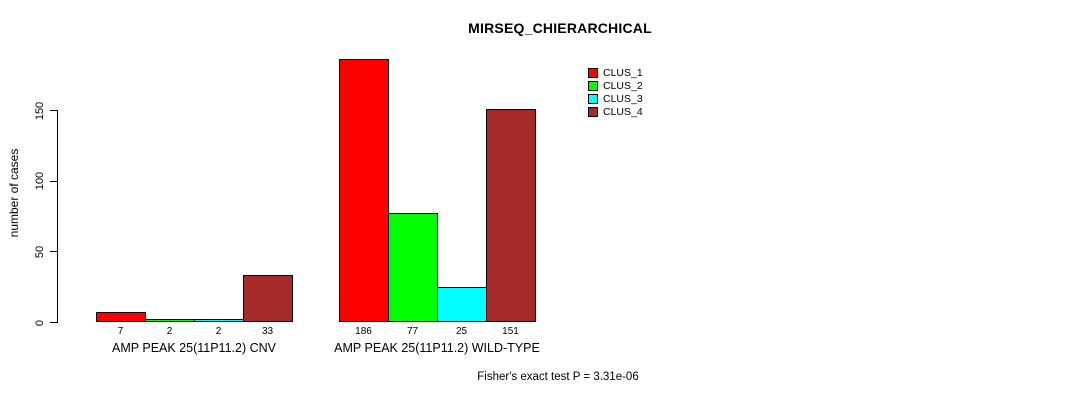 The height and width of the screenshot is (400, 1090). Describe the element at coordinates (120, 331) in the screenshot. I see `bar-value-label: 7` at that location.